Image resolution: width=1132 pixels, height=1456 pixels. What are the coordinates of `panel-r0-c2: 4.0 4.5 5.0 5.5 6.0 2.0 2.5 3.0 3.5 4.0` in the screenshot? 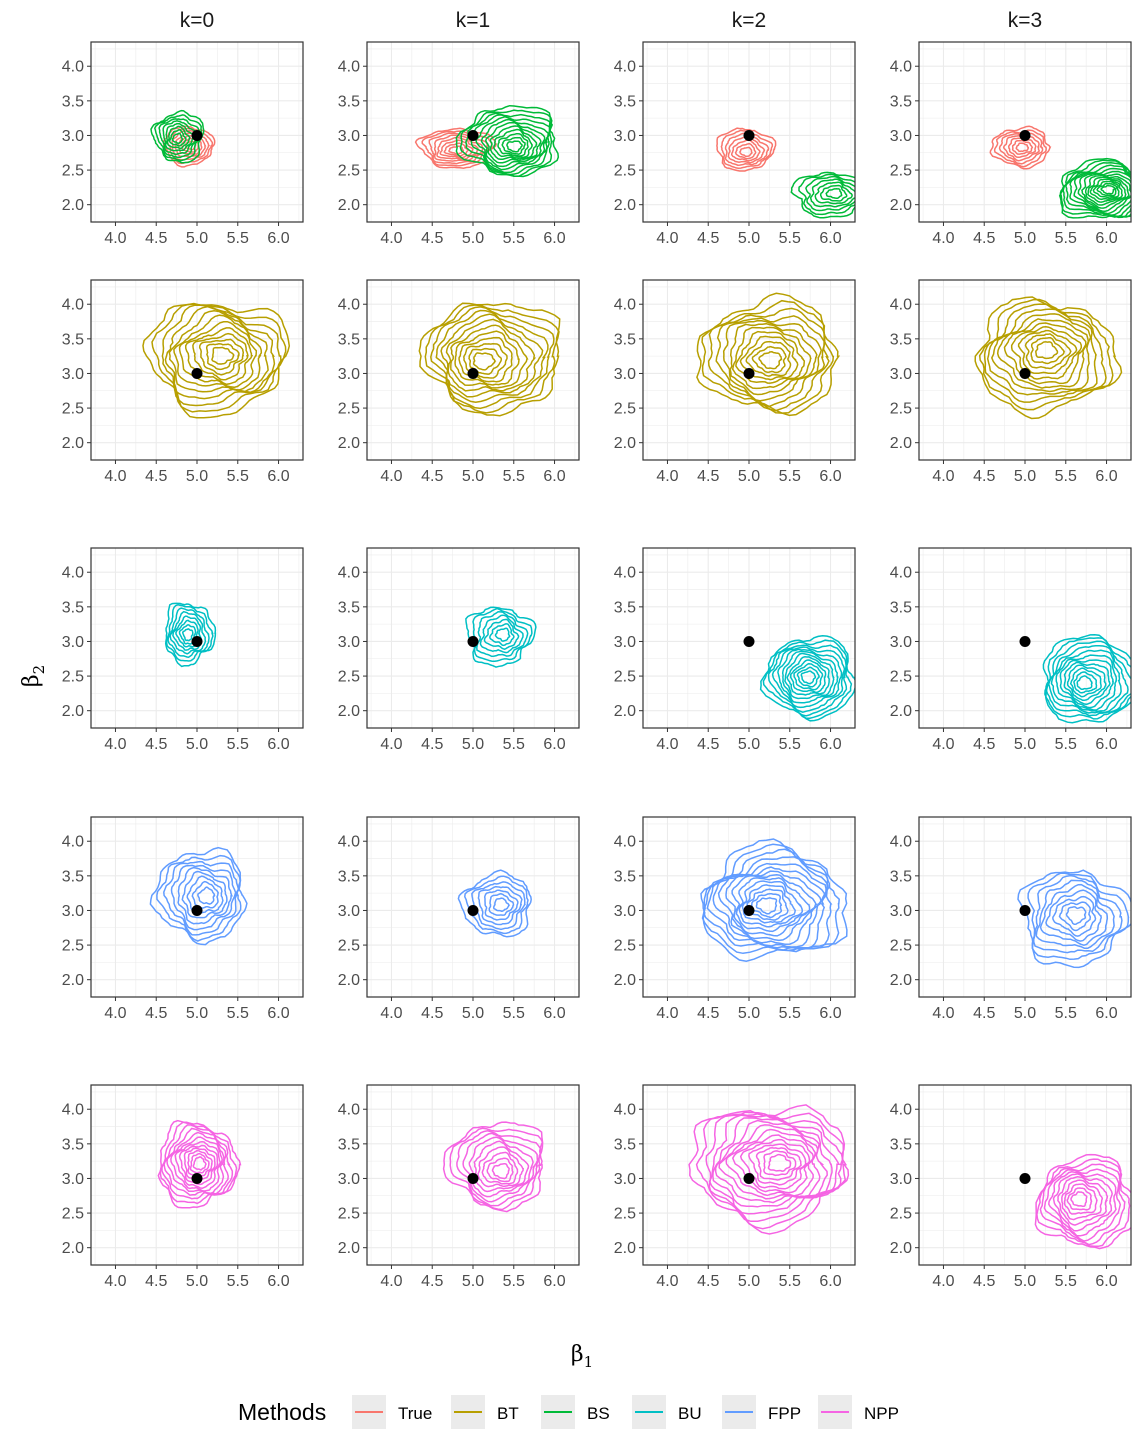 It's located at (735, 144).